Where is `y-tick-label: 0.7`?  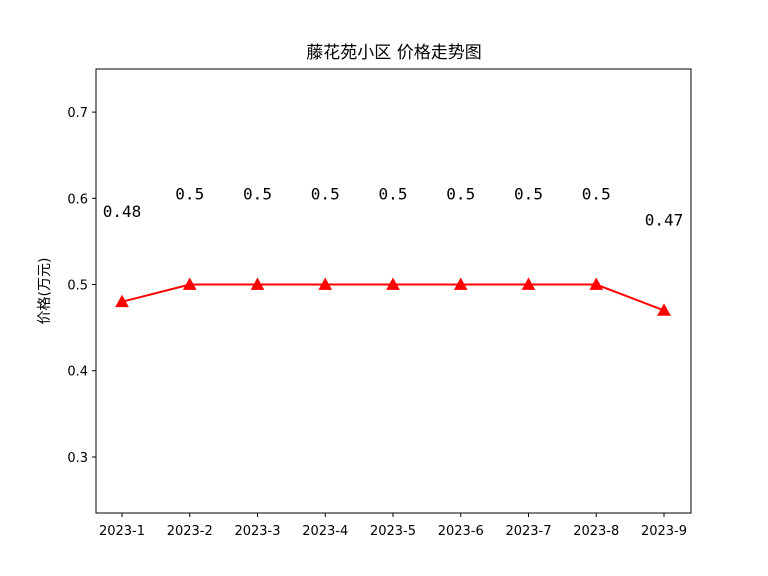 y-tick-label: 0.7 is located at coordinates (77, 113).